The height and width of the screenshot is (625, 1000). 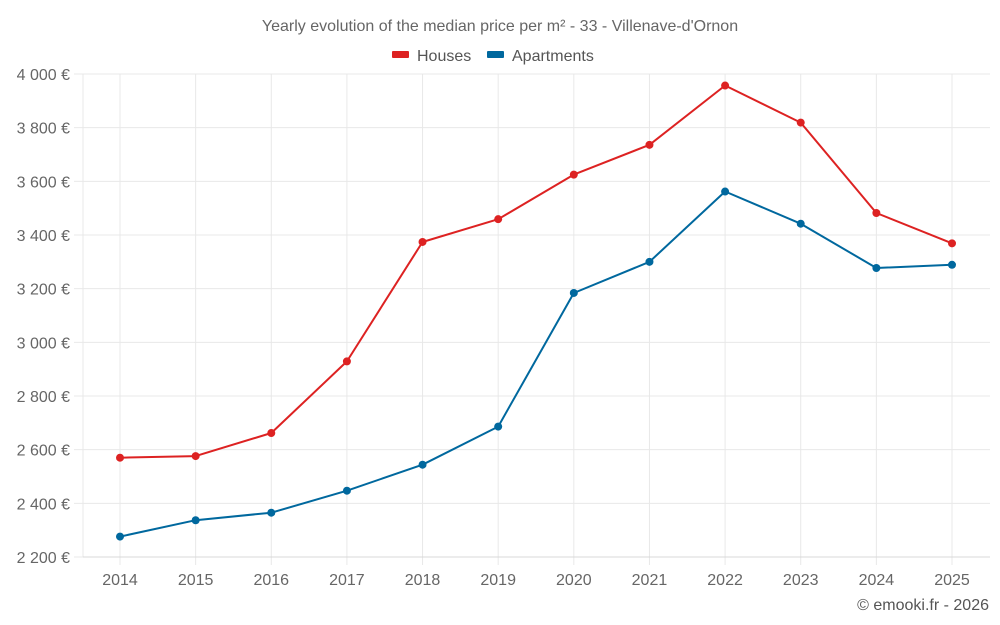 I want to click on y-tick-label: 3 800 €, so click(x=43, y=129).